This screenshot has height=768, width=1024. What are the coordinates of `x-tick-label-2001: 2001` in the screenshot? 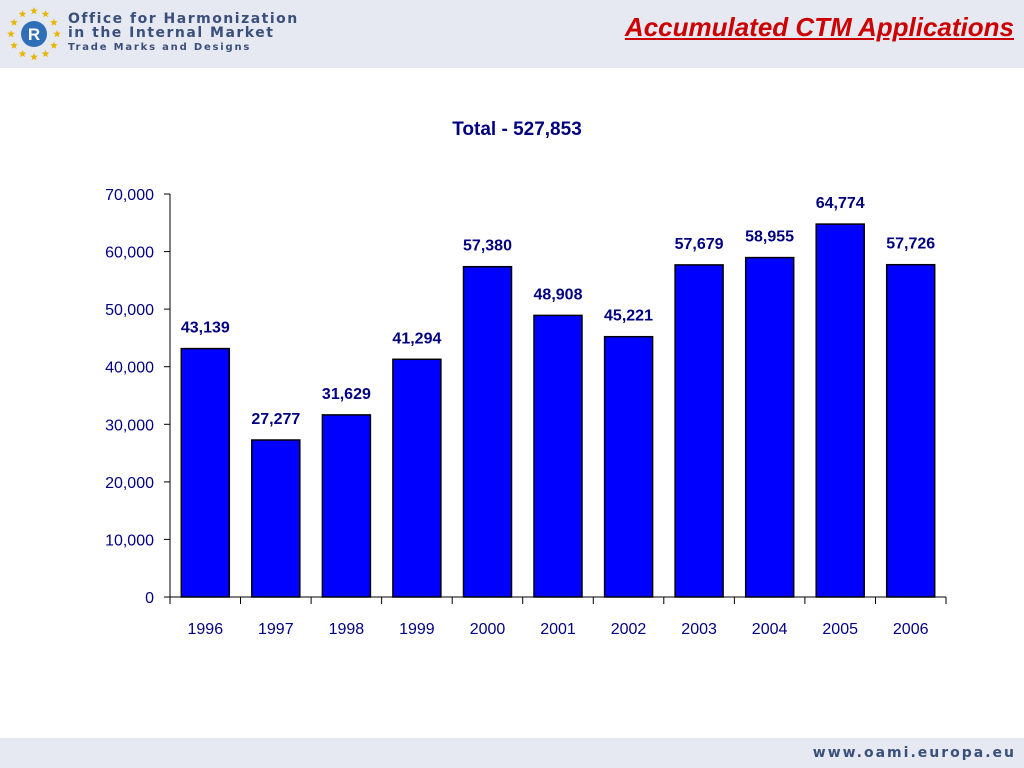 It's located at (558, 629).